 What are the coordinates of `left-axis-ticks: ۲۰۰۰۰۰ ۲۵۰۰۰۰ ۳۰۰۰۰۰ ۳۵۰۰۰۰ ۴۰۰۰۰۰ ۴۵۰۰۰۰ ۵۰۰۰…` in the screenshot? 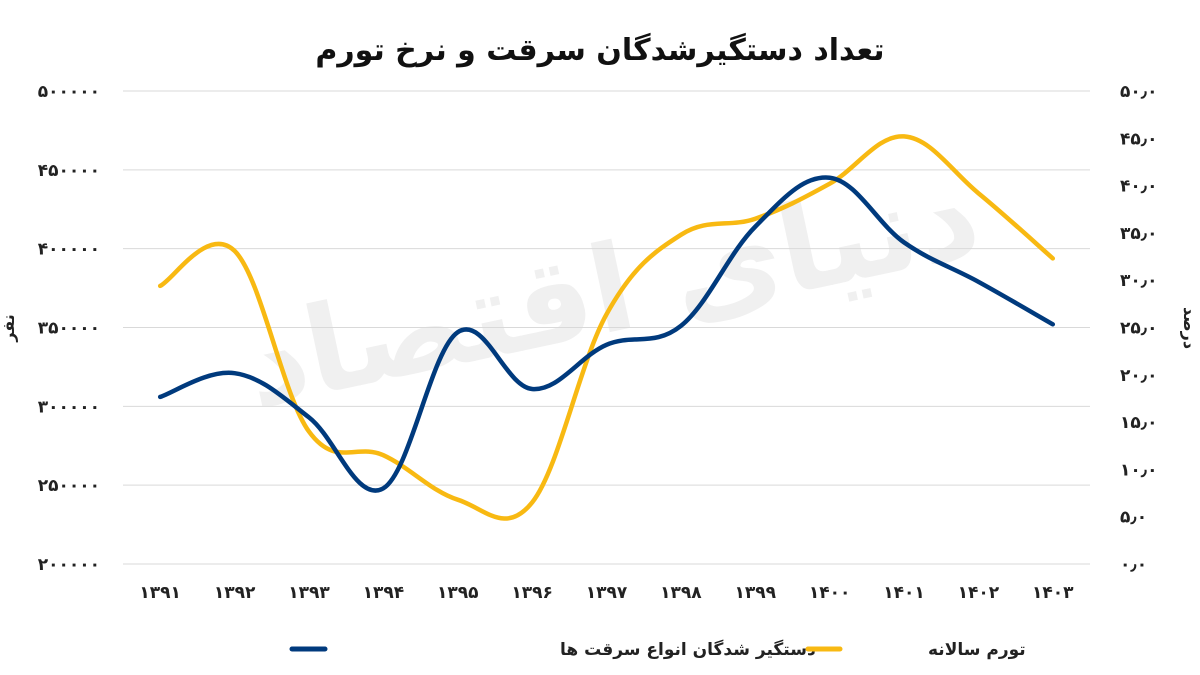 It's located at (69, 328).